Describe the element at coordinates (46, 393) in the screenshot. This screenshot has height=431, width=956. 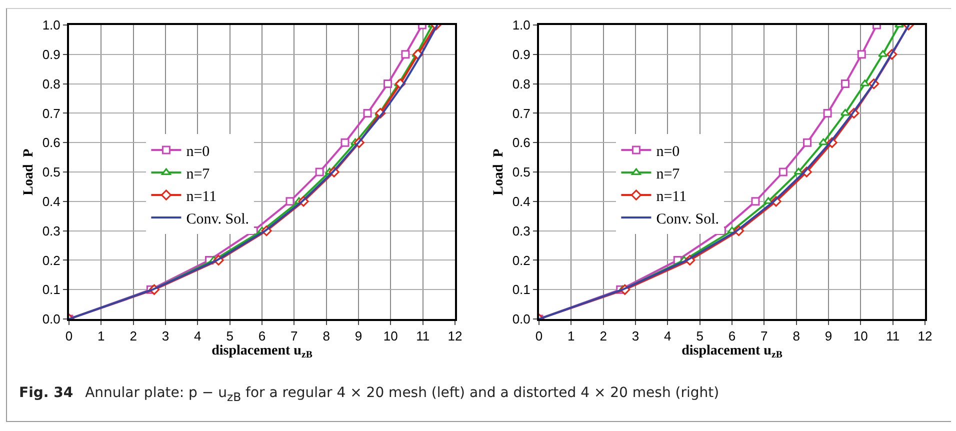
I see `caption: Fig. 34` at that location.